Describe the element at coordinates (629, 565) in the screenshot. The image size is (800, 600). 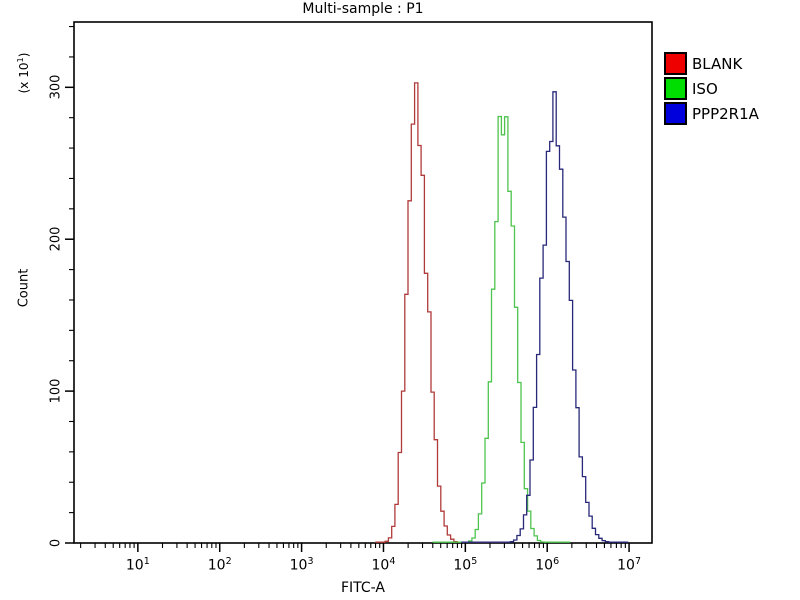
I see `x-tick-label-10e7: 107` at that location.